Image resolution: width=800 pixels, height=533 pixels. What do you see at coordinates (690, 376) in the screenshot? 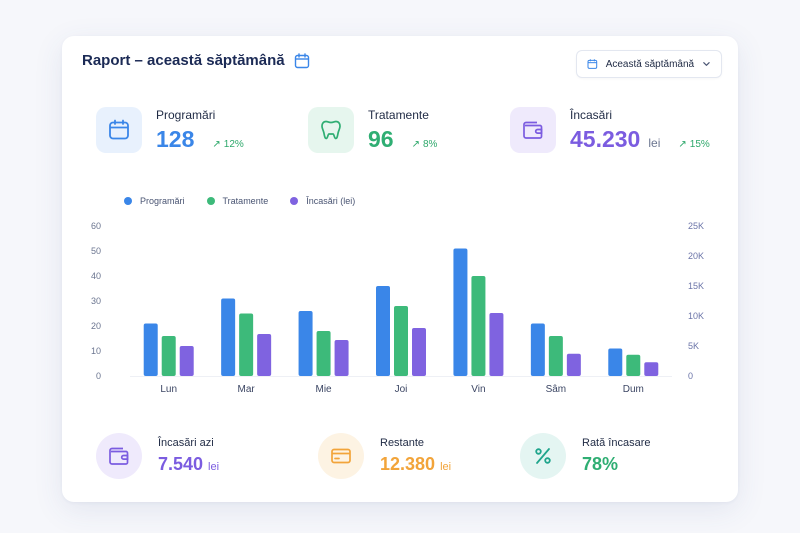
I see `y2-tick-label: 0` at bounding box center [690, 376].